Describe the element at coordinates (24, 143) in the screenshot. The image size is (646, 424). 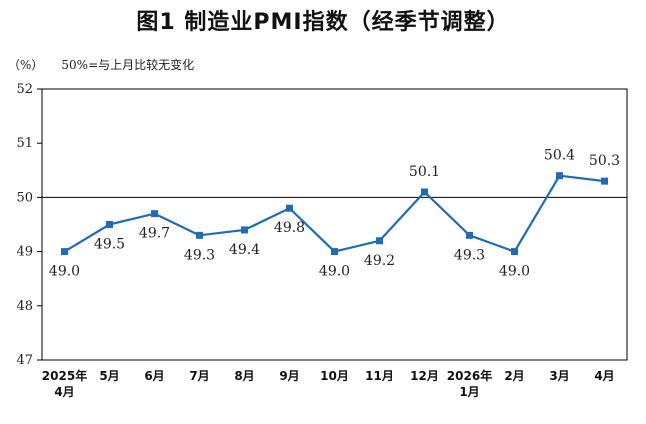
I see `y-tick-label: 51` at that location.